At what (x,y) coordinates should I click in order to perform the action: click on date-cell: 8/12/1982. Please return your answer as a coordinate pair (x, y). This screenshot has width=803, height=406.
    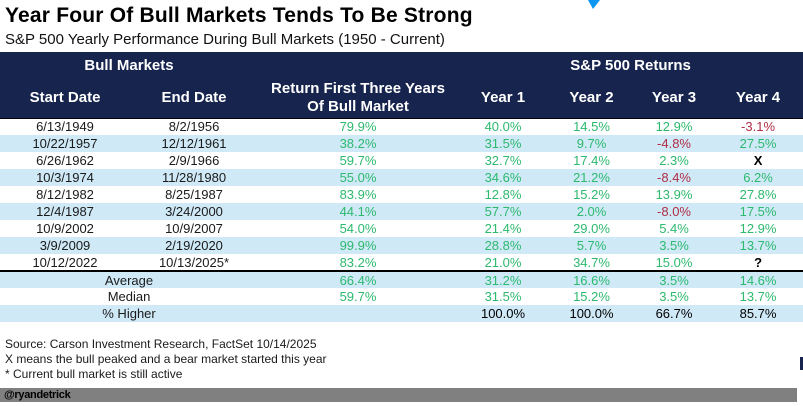
    Looking at the image, I should click on (65, 194).